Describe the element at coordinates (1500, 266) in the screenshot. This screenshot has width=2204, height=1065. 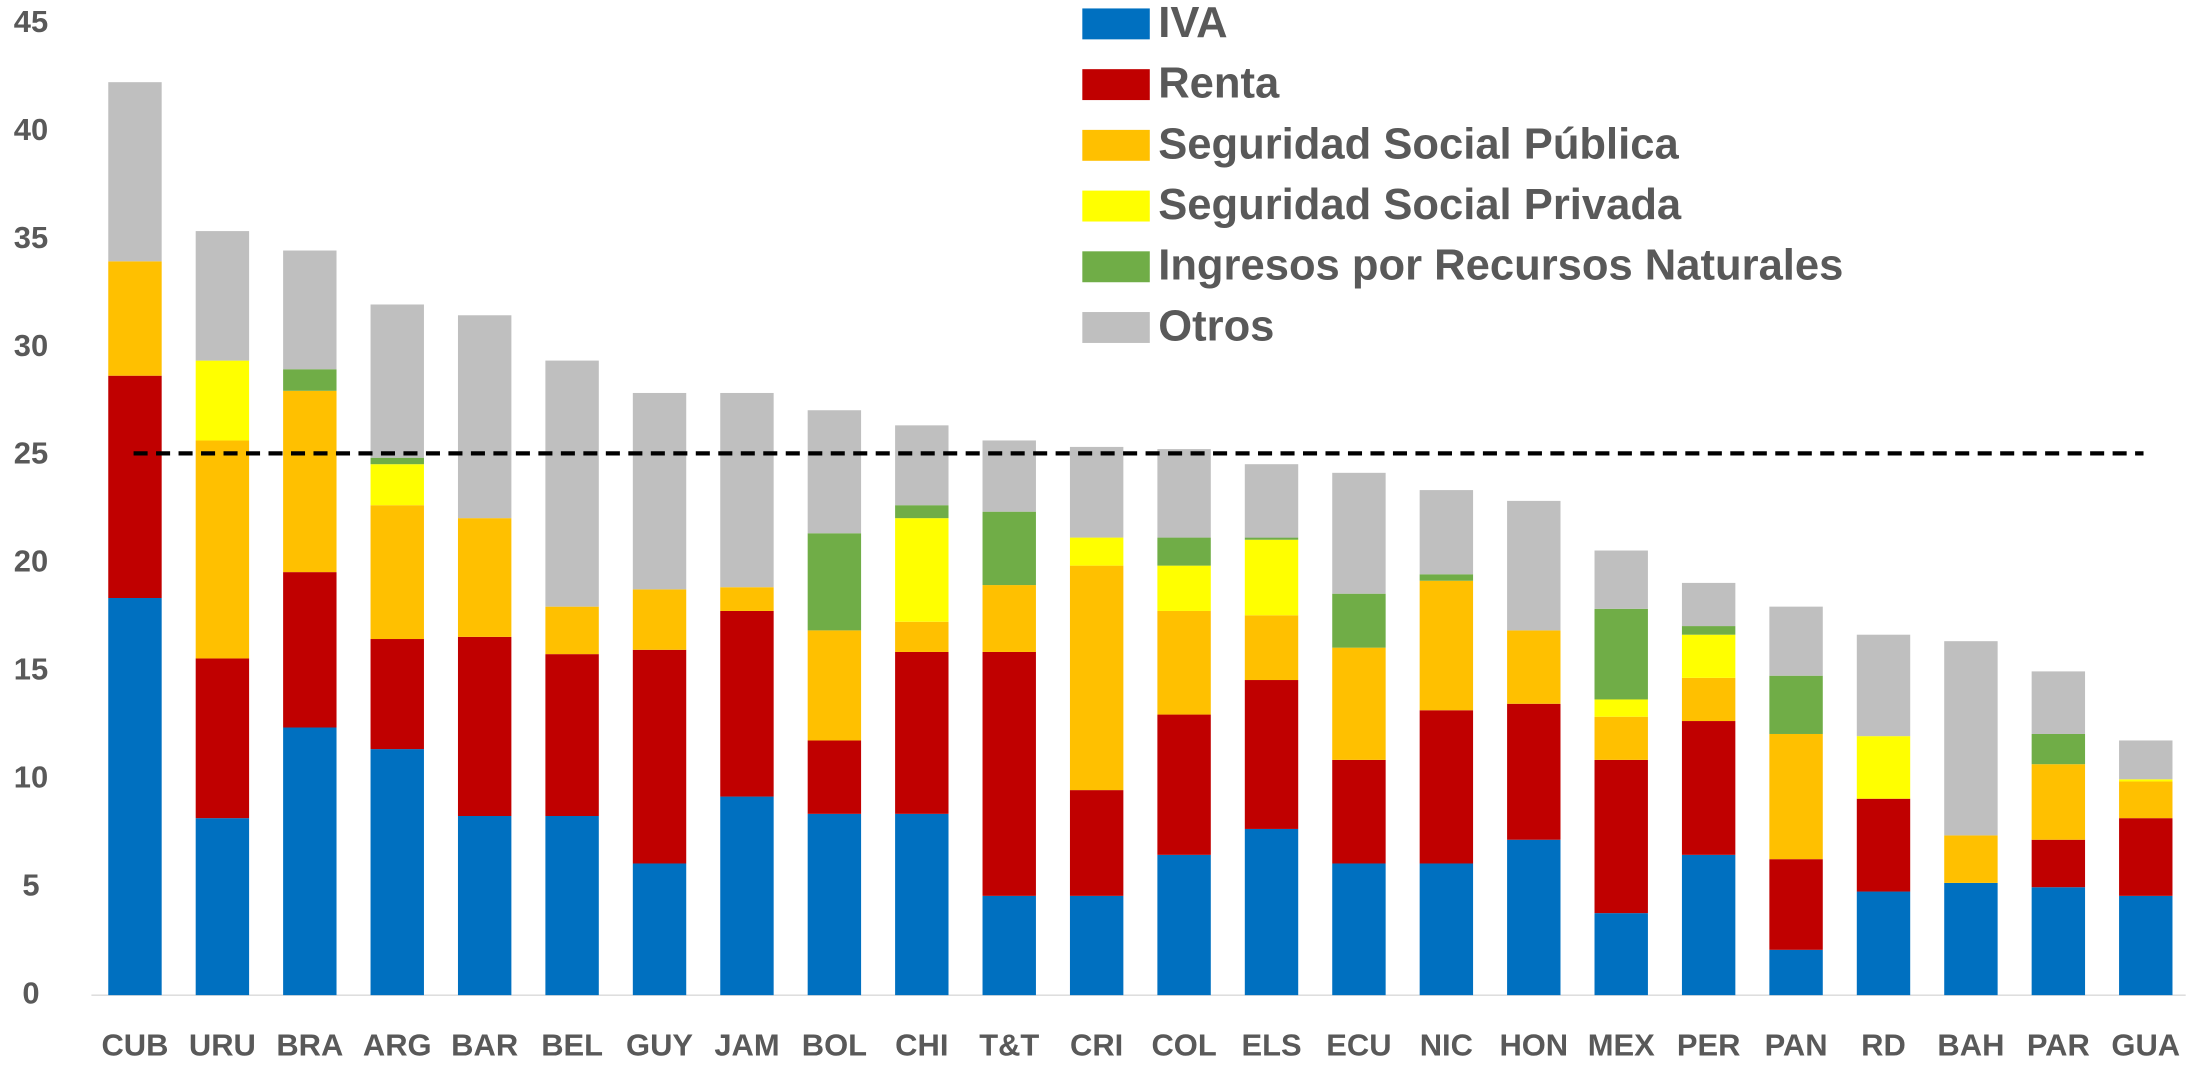
I see `legend-label: Ingresos por Recursos Naturales` at that location.